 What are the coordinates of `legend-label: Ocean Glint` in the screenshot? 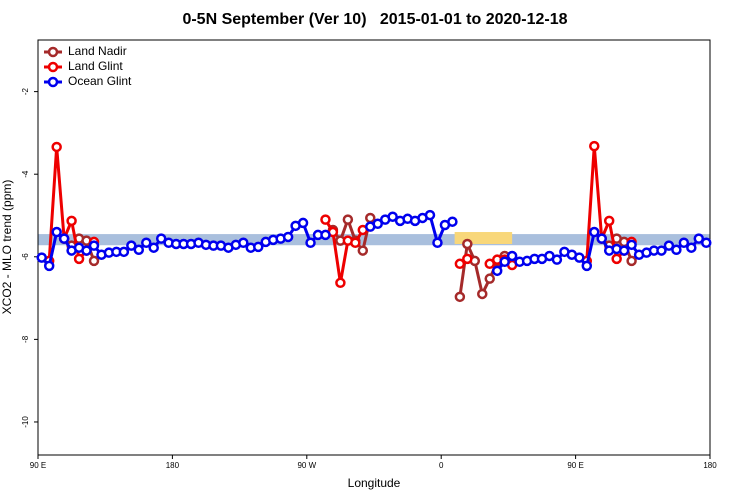 It's located at (100, 81).